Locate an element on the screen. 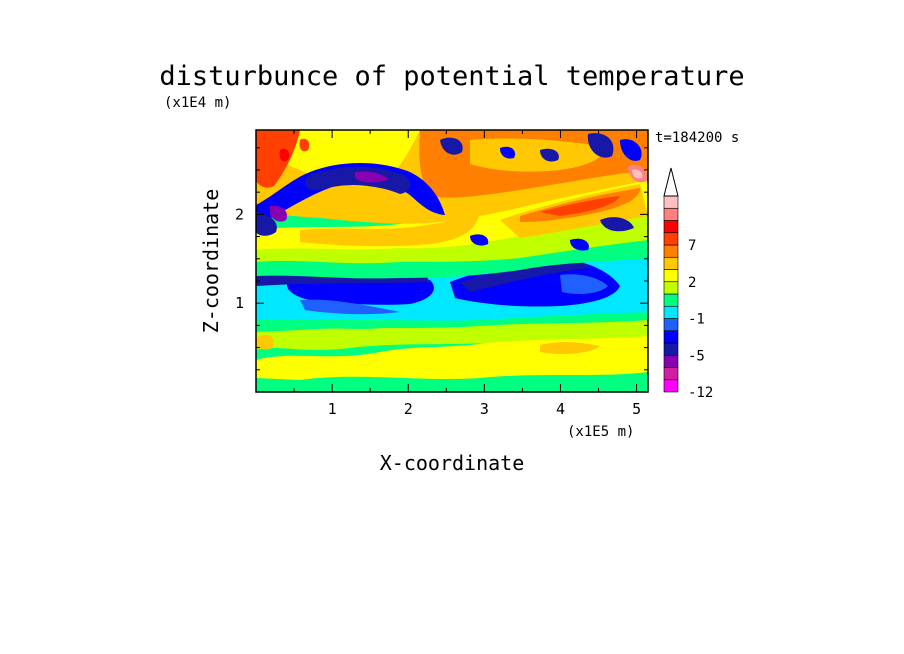 The image size is (904, 654). x-axis-label: X-coordinate is located at coordinates (452, 463).